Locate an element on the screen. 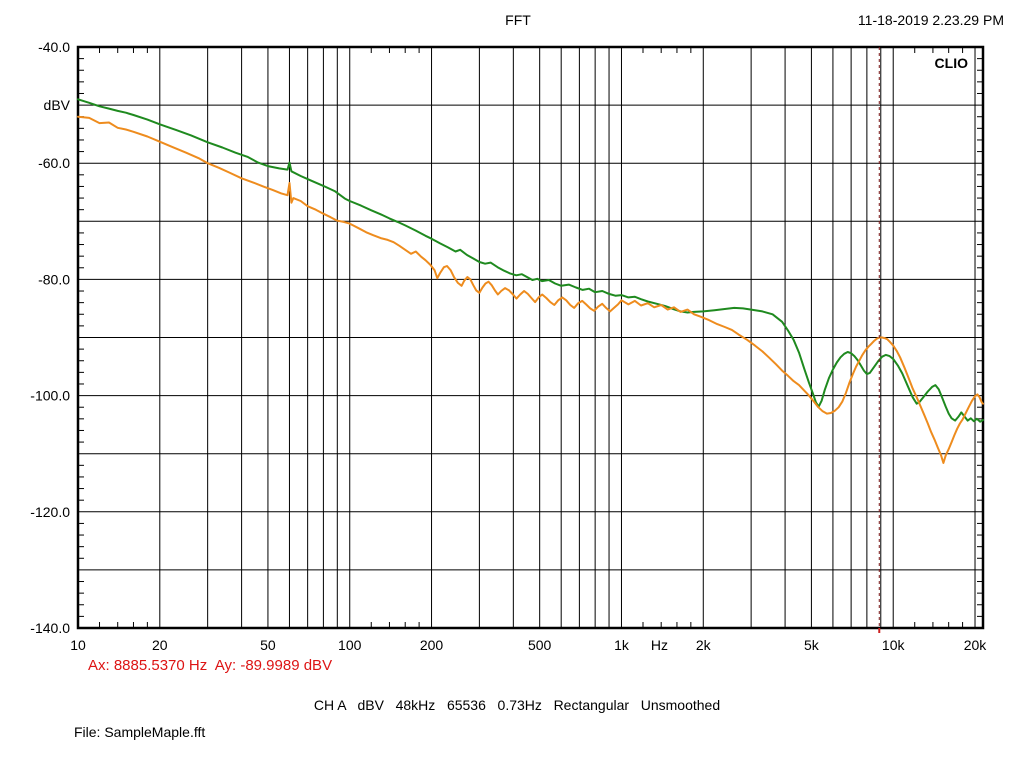 Image resolution: width=1024 pixels, height=768 pixels. x-axis-label: Hz is located at coordinates (659, 645).